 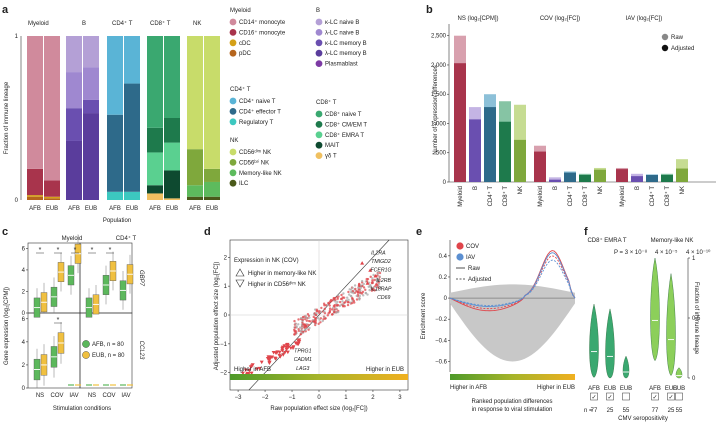 I want to click on legend-item-label: κ-LC naive B, so click(x=342, y=23).